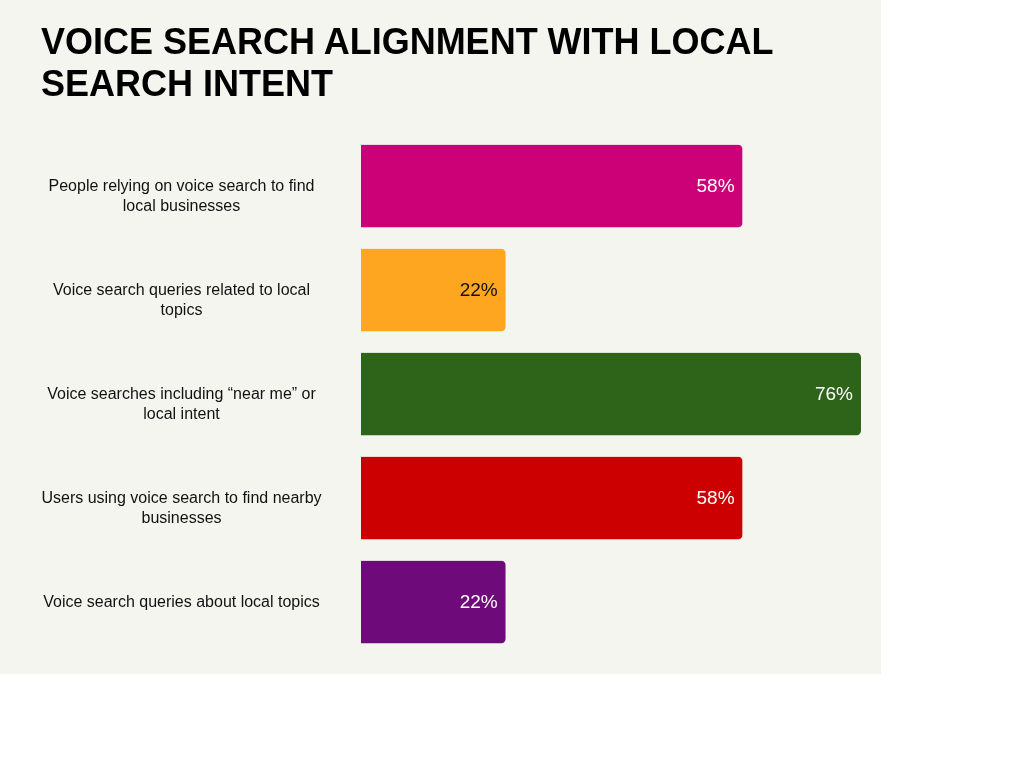  Describe the element at coordinates (181, 507) in the screenshot. I see `y-tick-label: Users using voice search to find nearby businesses` at that location.